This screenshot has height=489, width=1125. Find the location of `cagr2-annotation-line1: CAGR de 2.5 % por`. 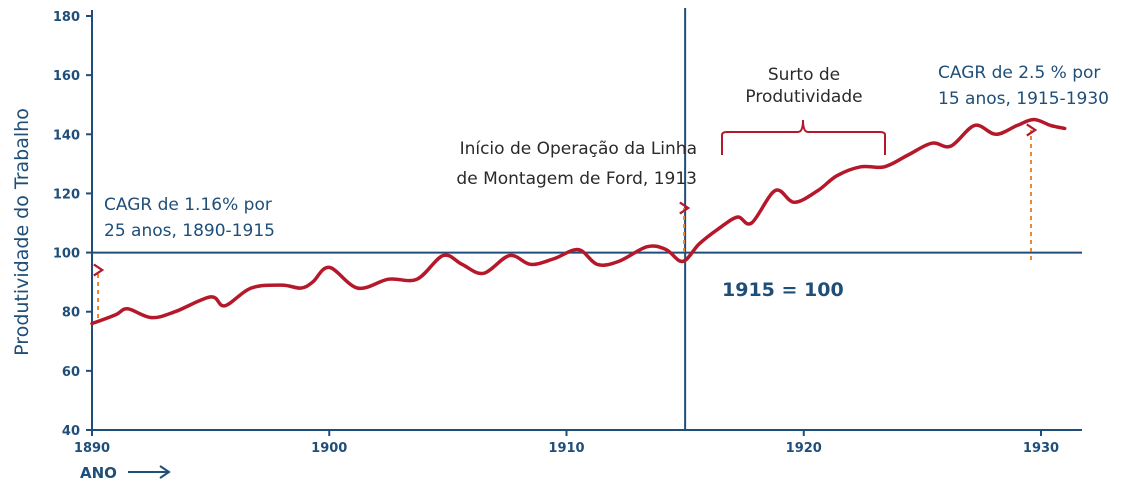

cagr2-annotation-line1: CAGR de 2.5 % por is located at coordinates (1019, 73).